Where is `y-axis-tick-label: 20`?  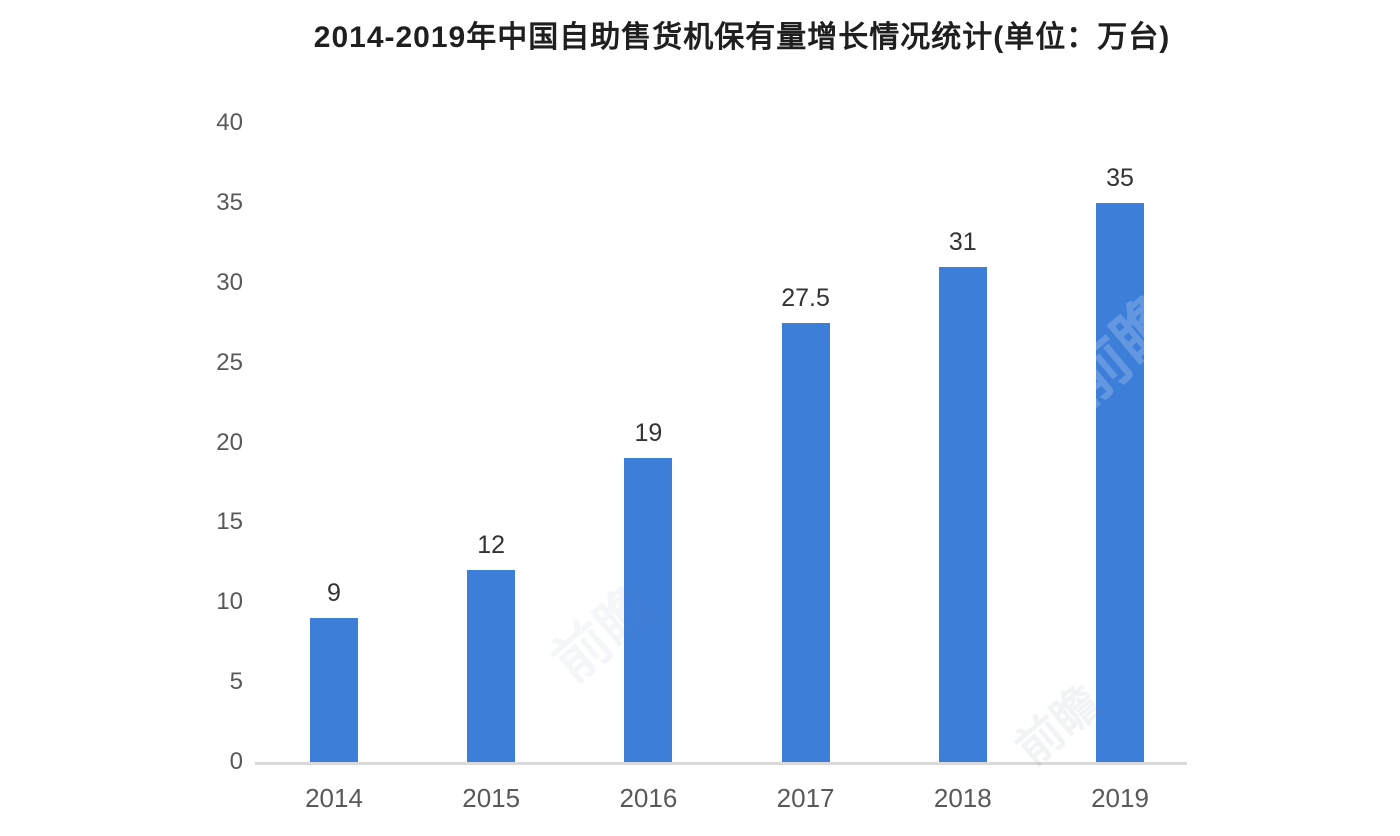
y-axis-tick-label: 20 is located at coordinates (229, 442).